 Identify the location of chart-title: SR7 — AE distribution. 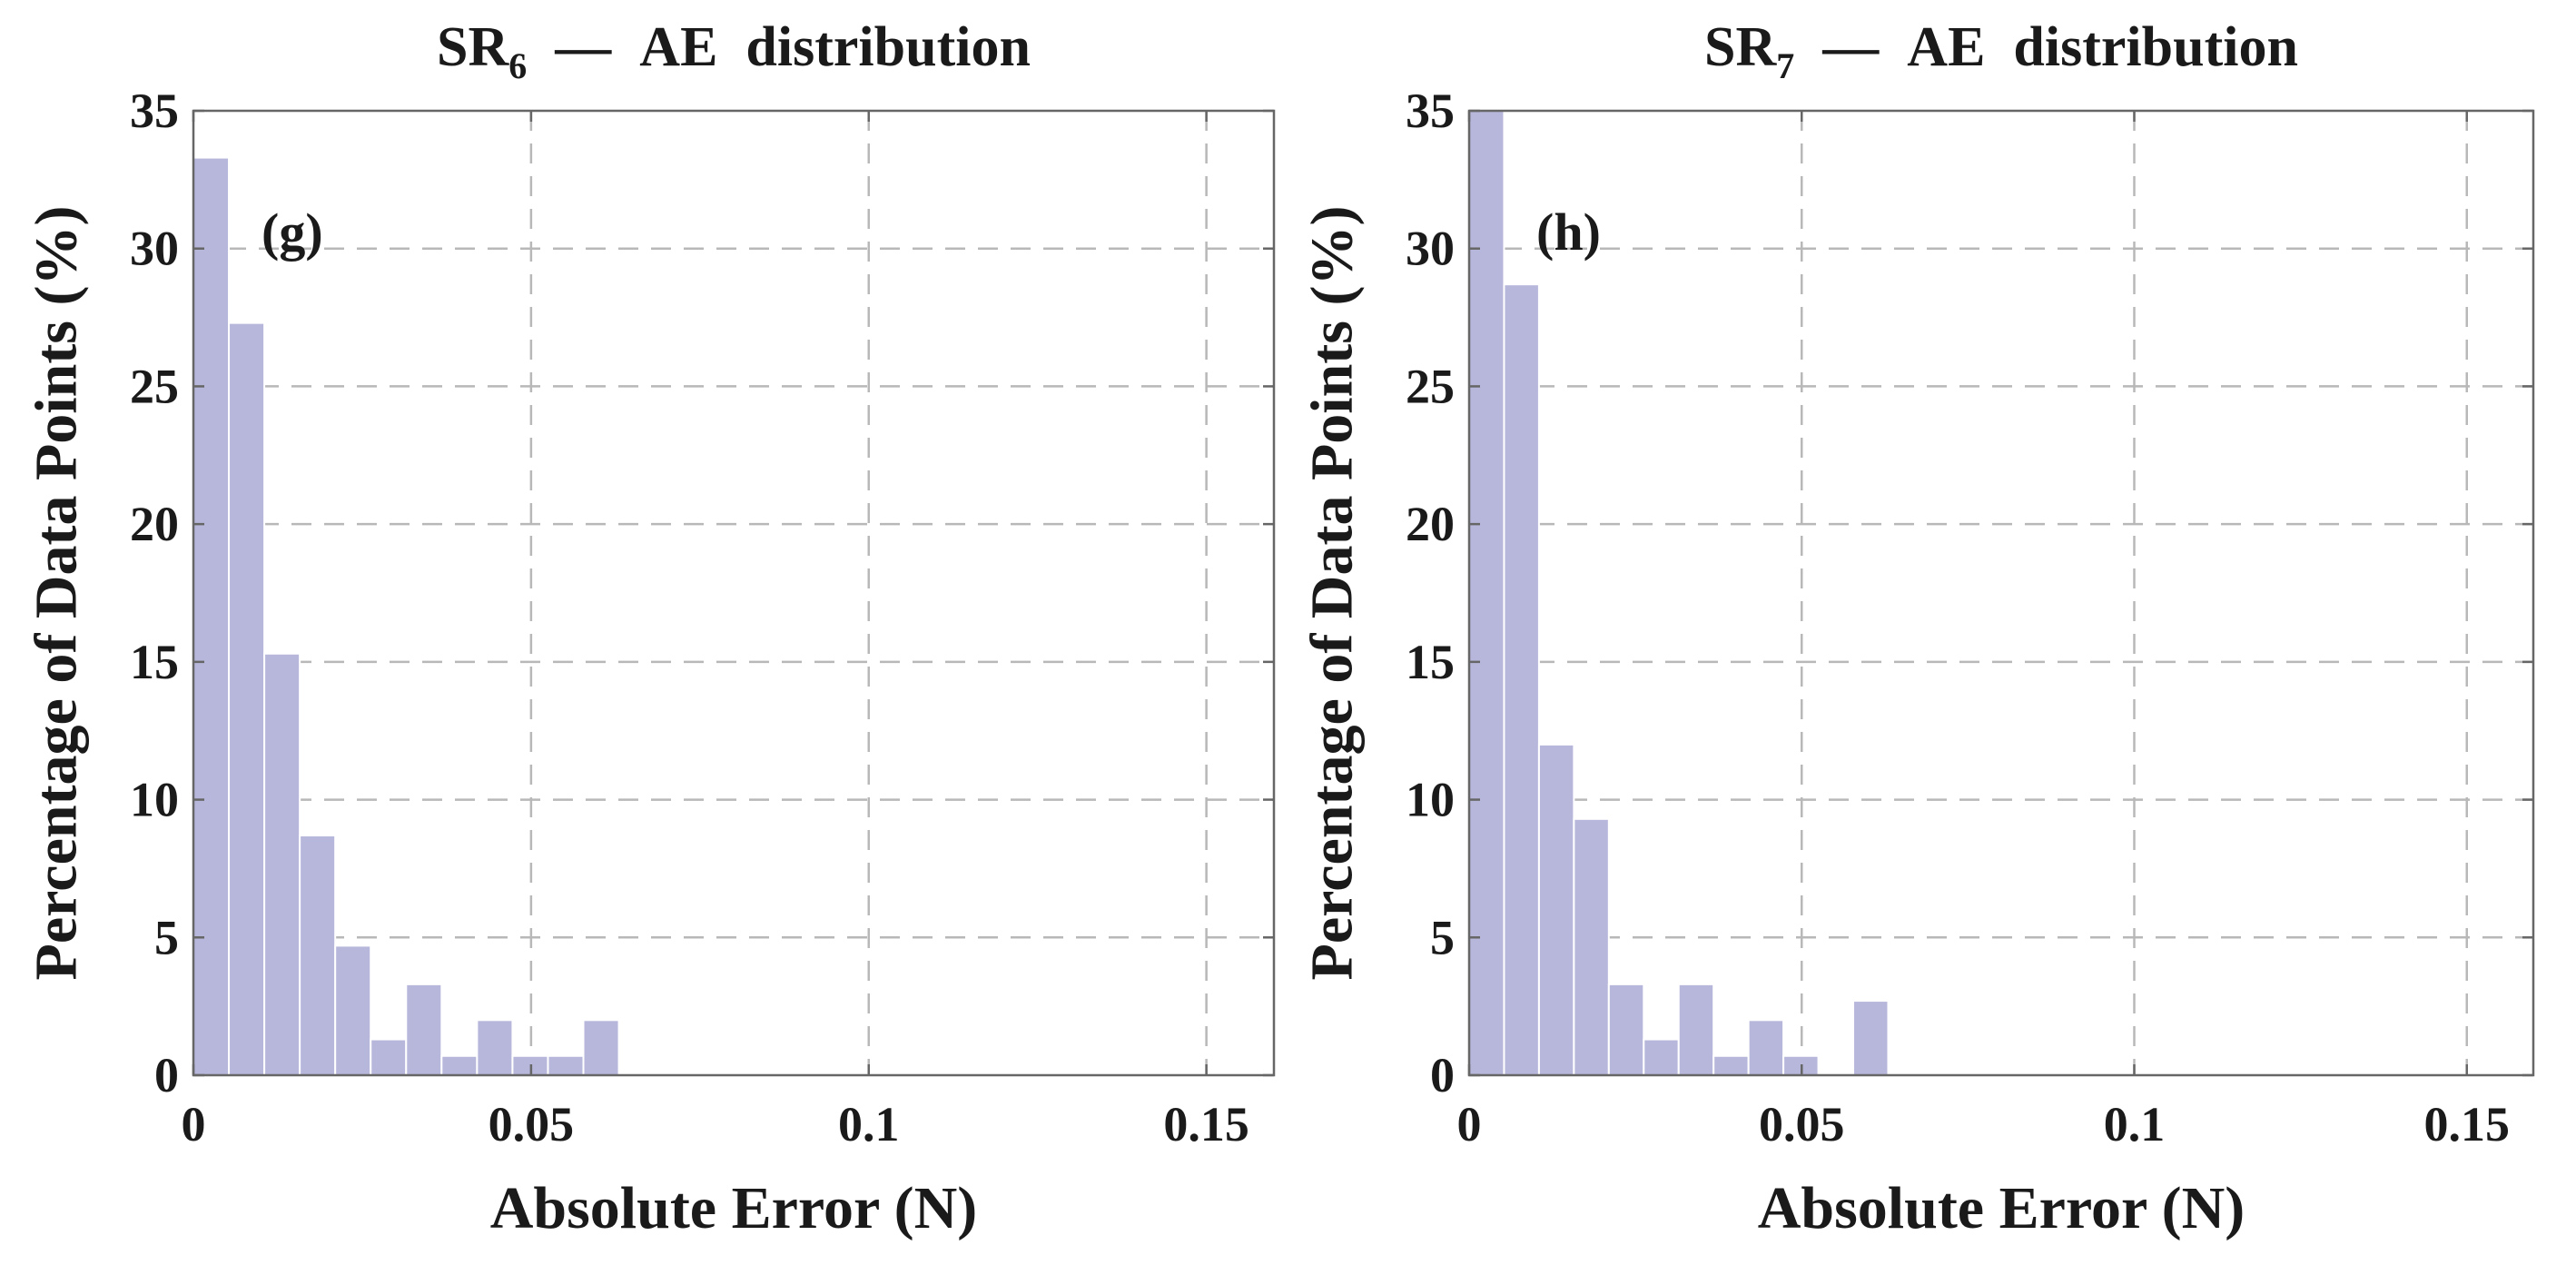
(2001, 51).